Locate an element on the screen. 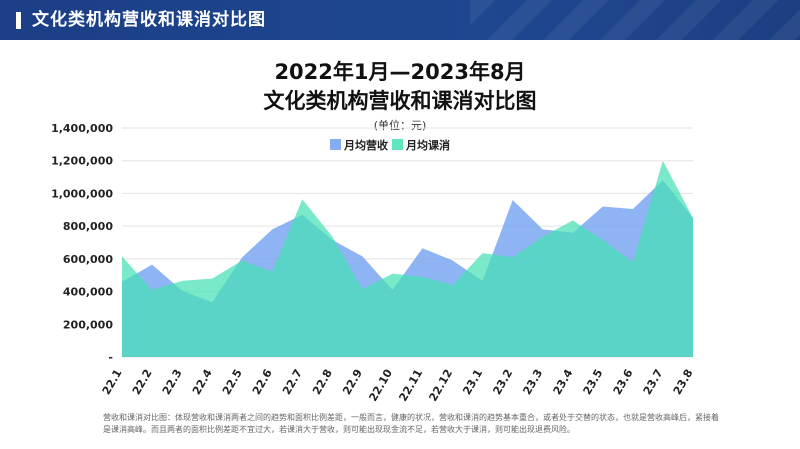 The height and width of the screenshot is (449, 800). chart-title-line1: 2022年1月—2023年8月 is located at coordinates (400, 72).